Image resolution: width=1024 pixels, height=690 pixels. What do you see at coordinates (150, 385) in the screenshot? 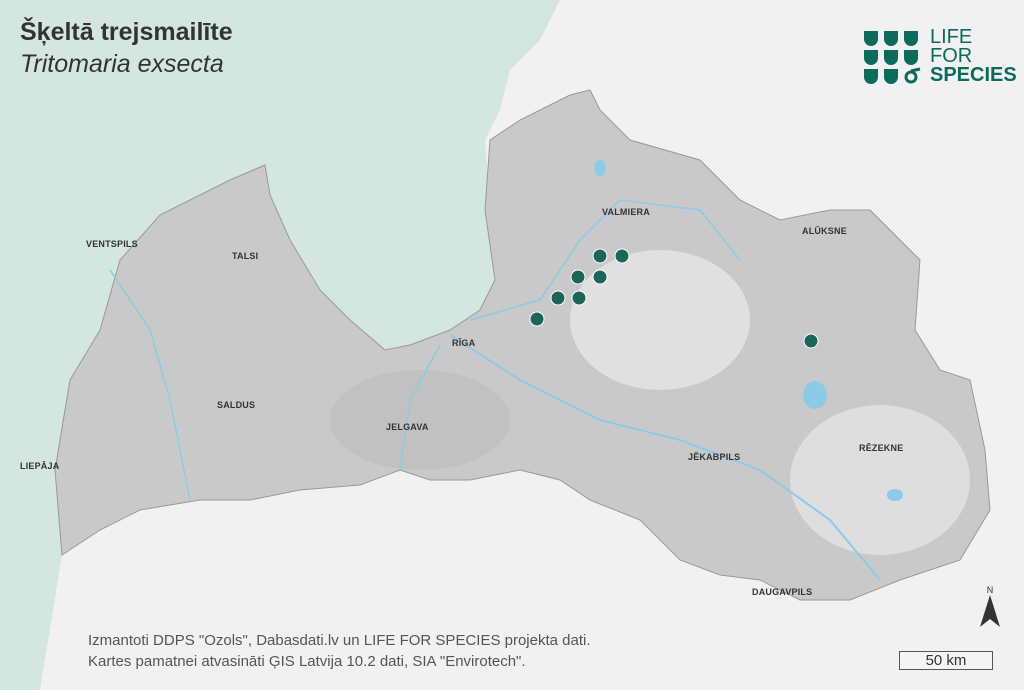
I see `river-venta` at bounding box center [150, 385].